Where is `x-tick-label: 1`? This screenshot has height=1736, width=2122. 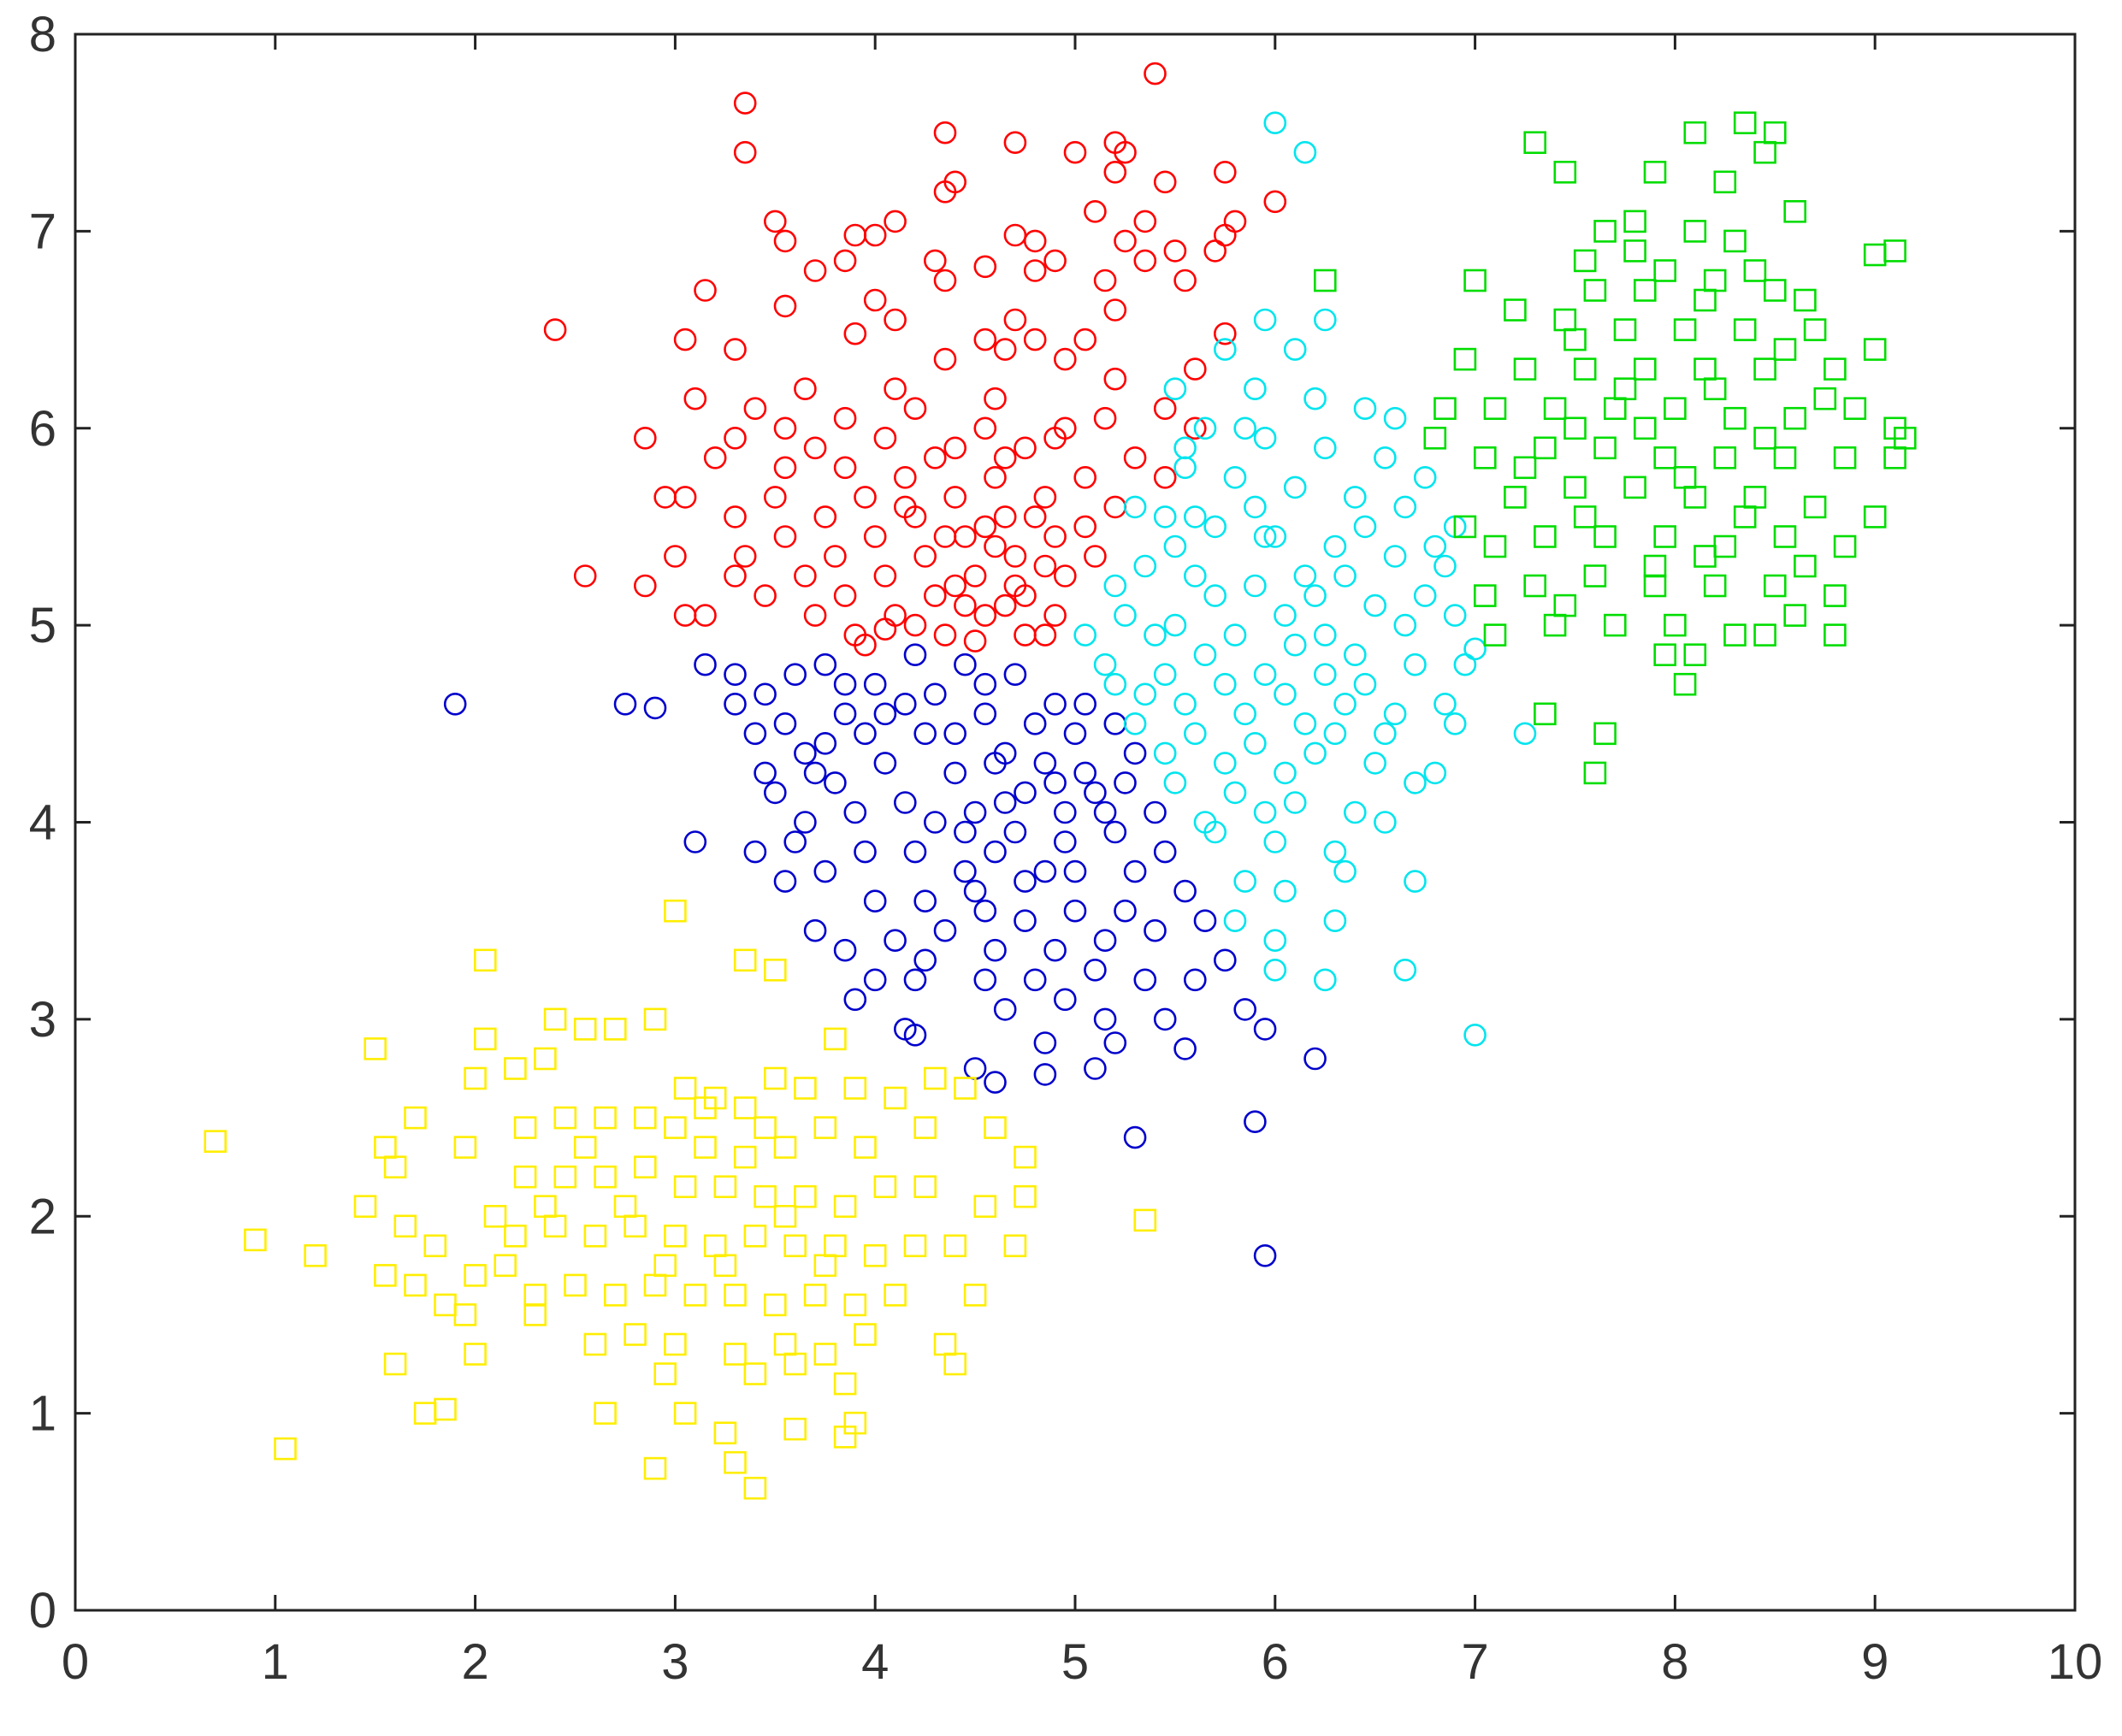 x-tick-label: 1 is located at coordinates (275, 1662).